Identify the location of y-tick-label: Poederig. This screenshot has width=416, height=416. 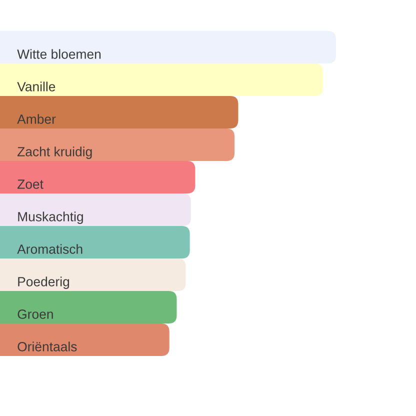
(44, 282).